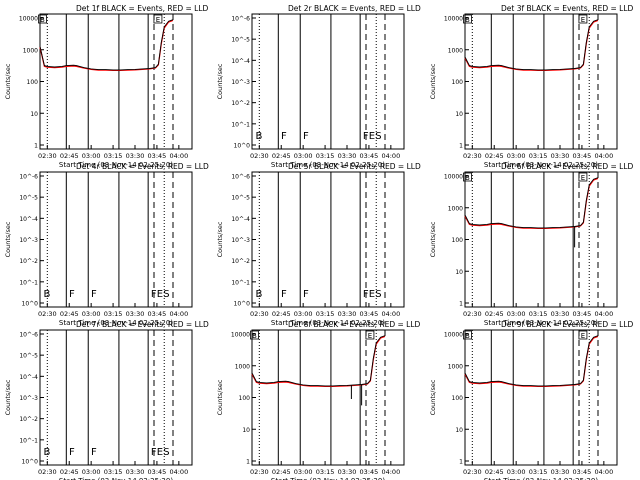 The image size is (640, 480). I want to click on panel-title: Det 1f BLACK = Events, RED = LLD, so click(142, 8).